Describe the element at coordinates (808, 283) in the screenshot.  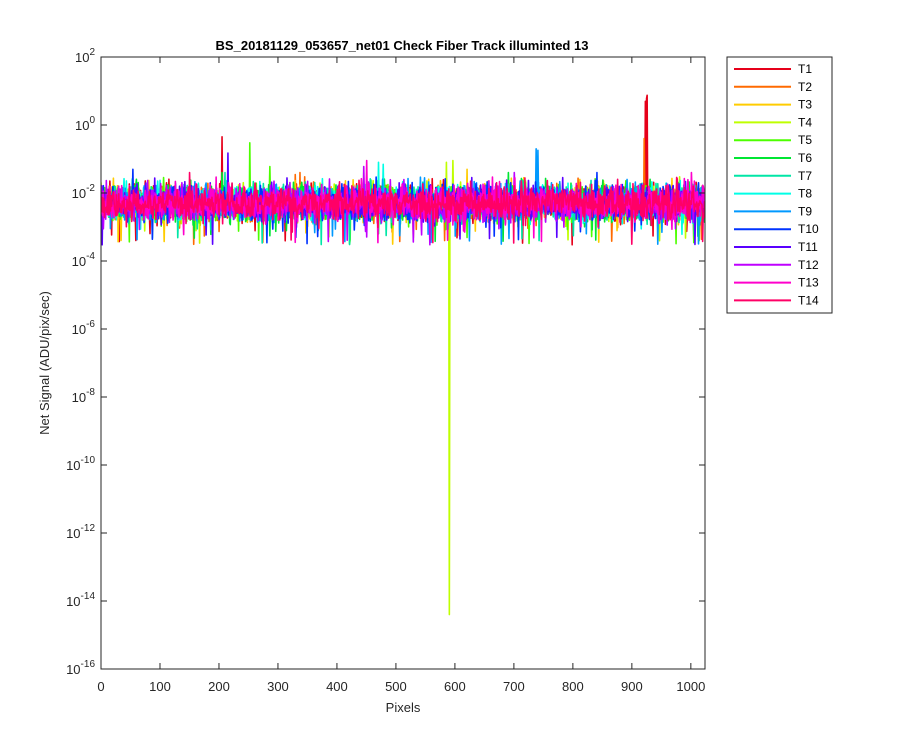
I see `legend-label: T13` at that location.